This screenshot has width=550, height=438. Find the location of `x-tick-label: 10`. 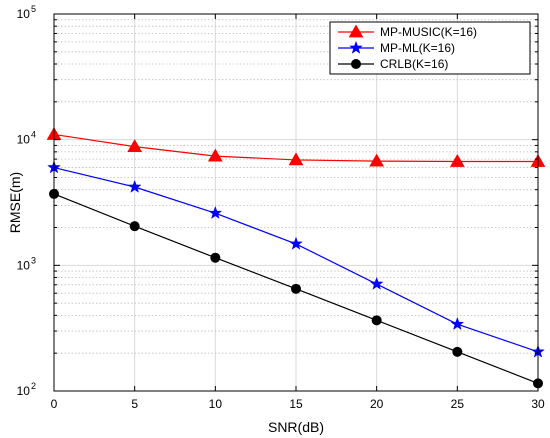

x-tick-label: 10 is located at coordinates (216, 404).